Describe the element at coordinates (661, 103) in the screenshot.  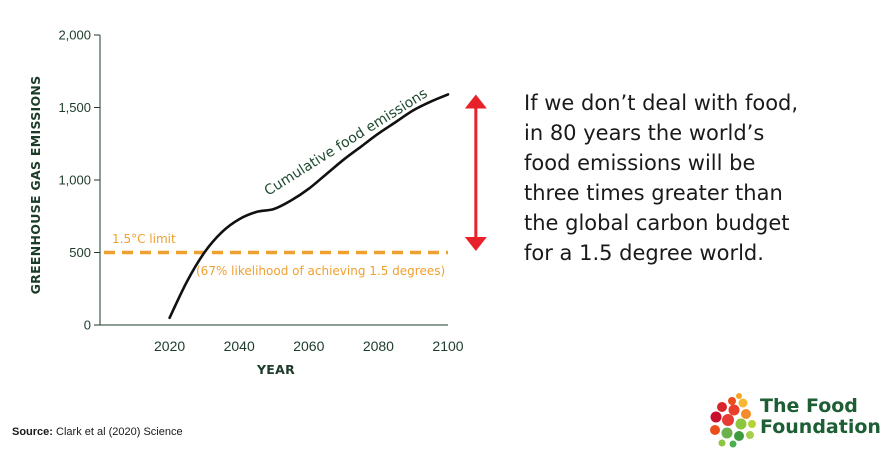
I see `message-line: If we don’t deal with food,` at that location.